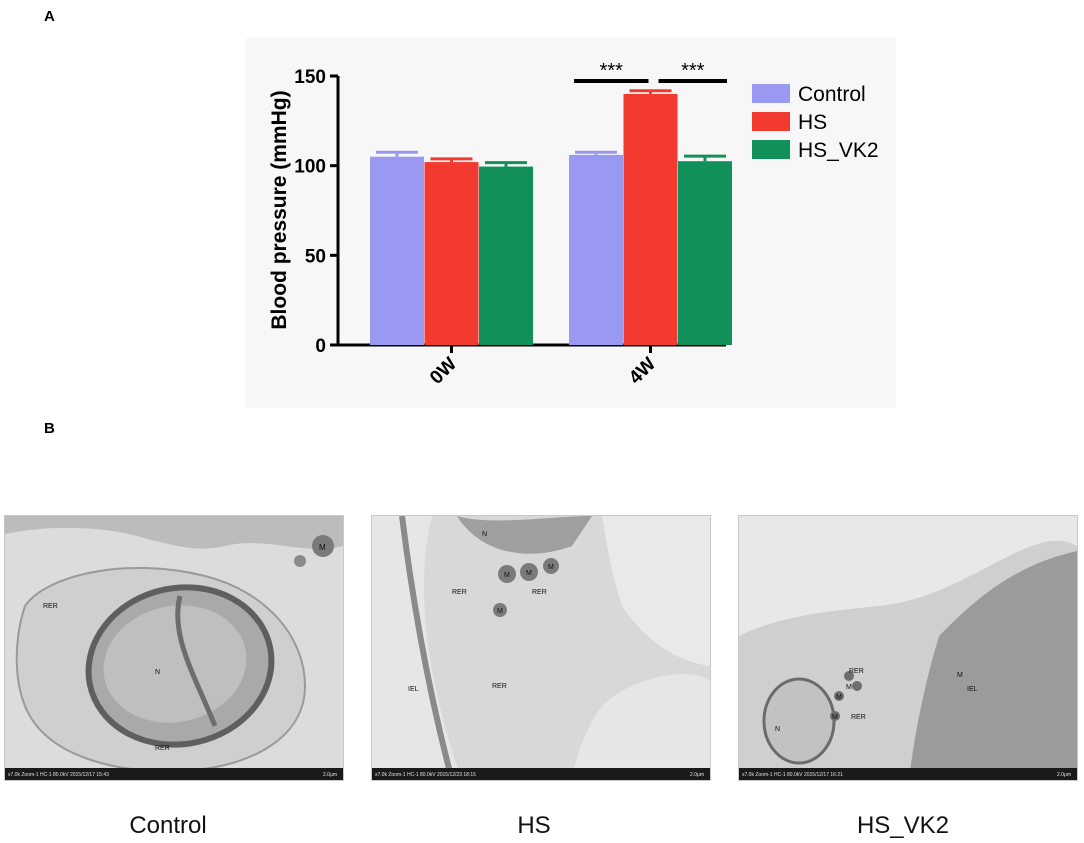 This screenshot has height=843, width=1084. What do you see at coordinates (279, 209) in the screenshot?
I see `y-axis-label: Blood pressure (mmHg)` at bounding box center [279, 209].